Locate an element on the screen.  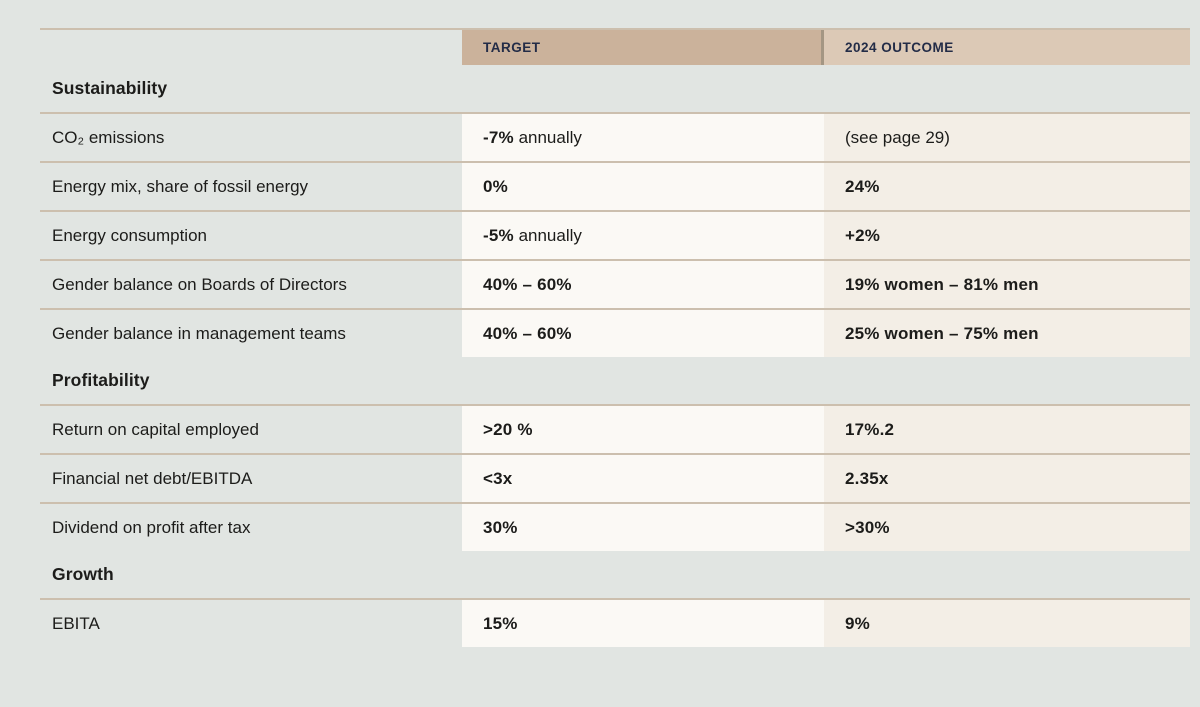
outcome-value-cell: >30% is located at coordinates (1007, 527).